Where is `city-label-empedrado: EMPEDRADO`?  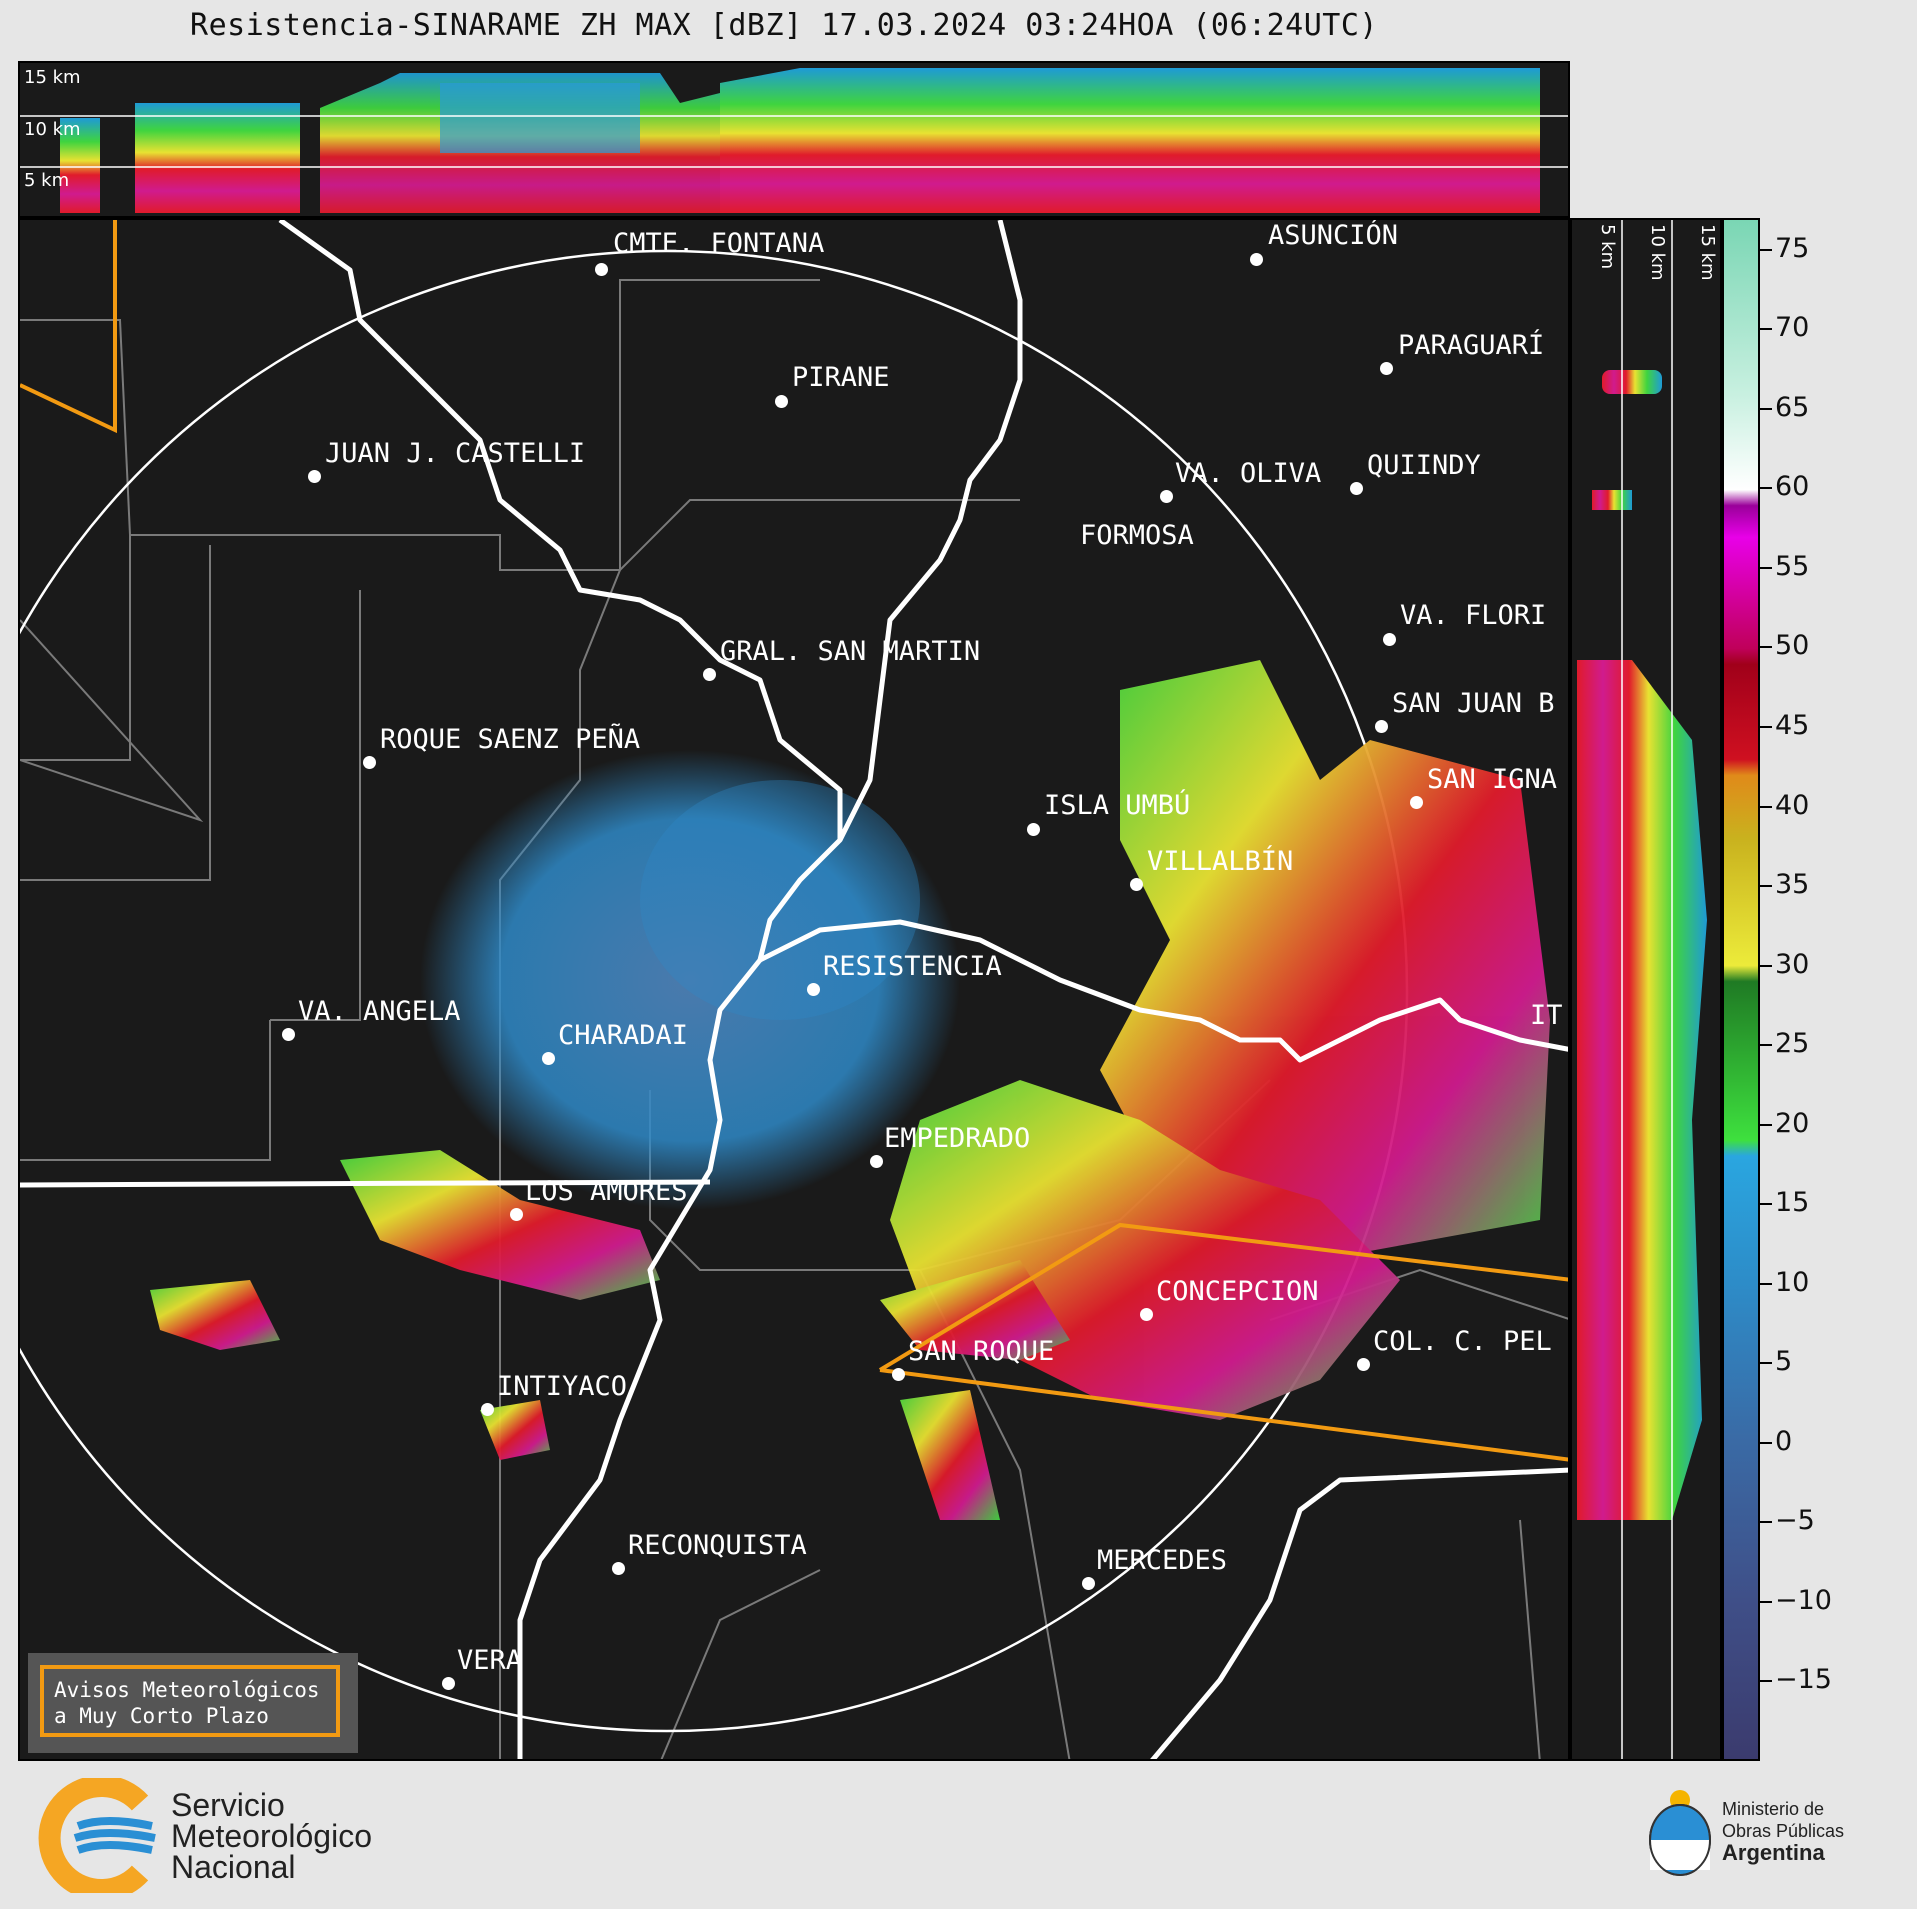 city-label-empedrado: EMPEDRADO is located at coordinates (957, 1138).